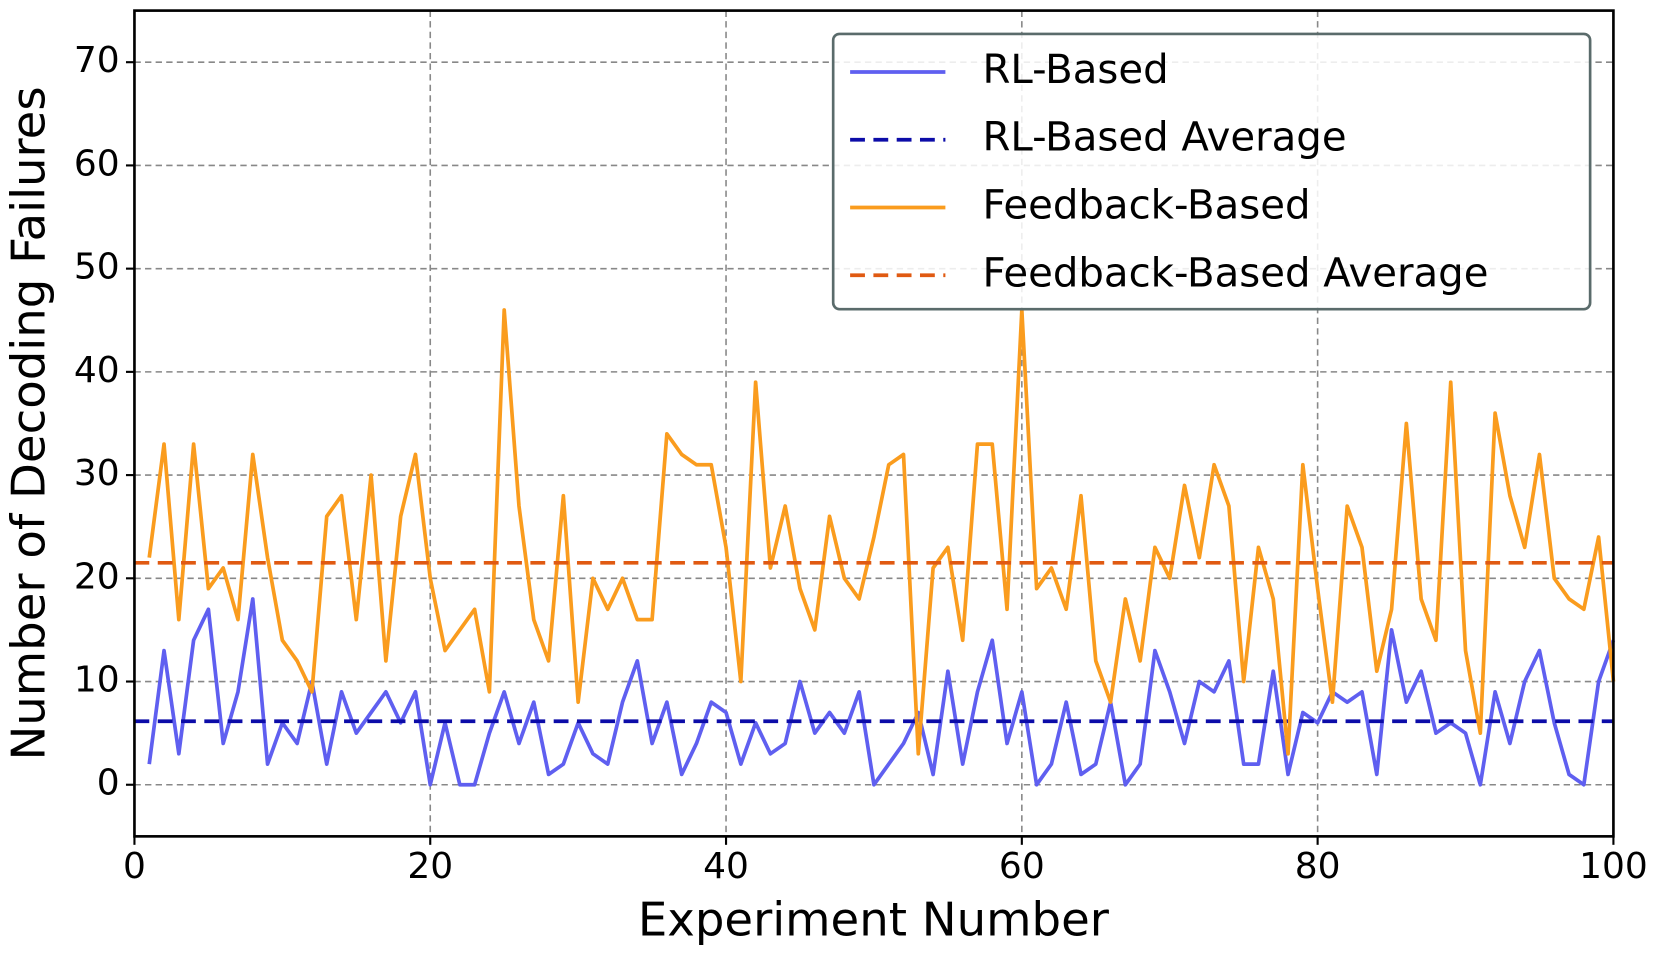  Describe the element at coordinates (1235, 273) in the screenshot. I see `legend-label: Feedback-Based Average` at that location.